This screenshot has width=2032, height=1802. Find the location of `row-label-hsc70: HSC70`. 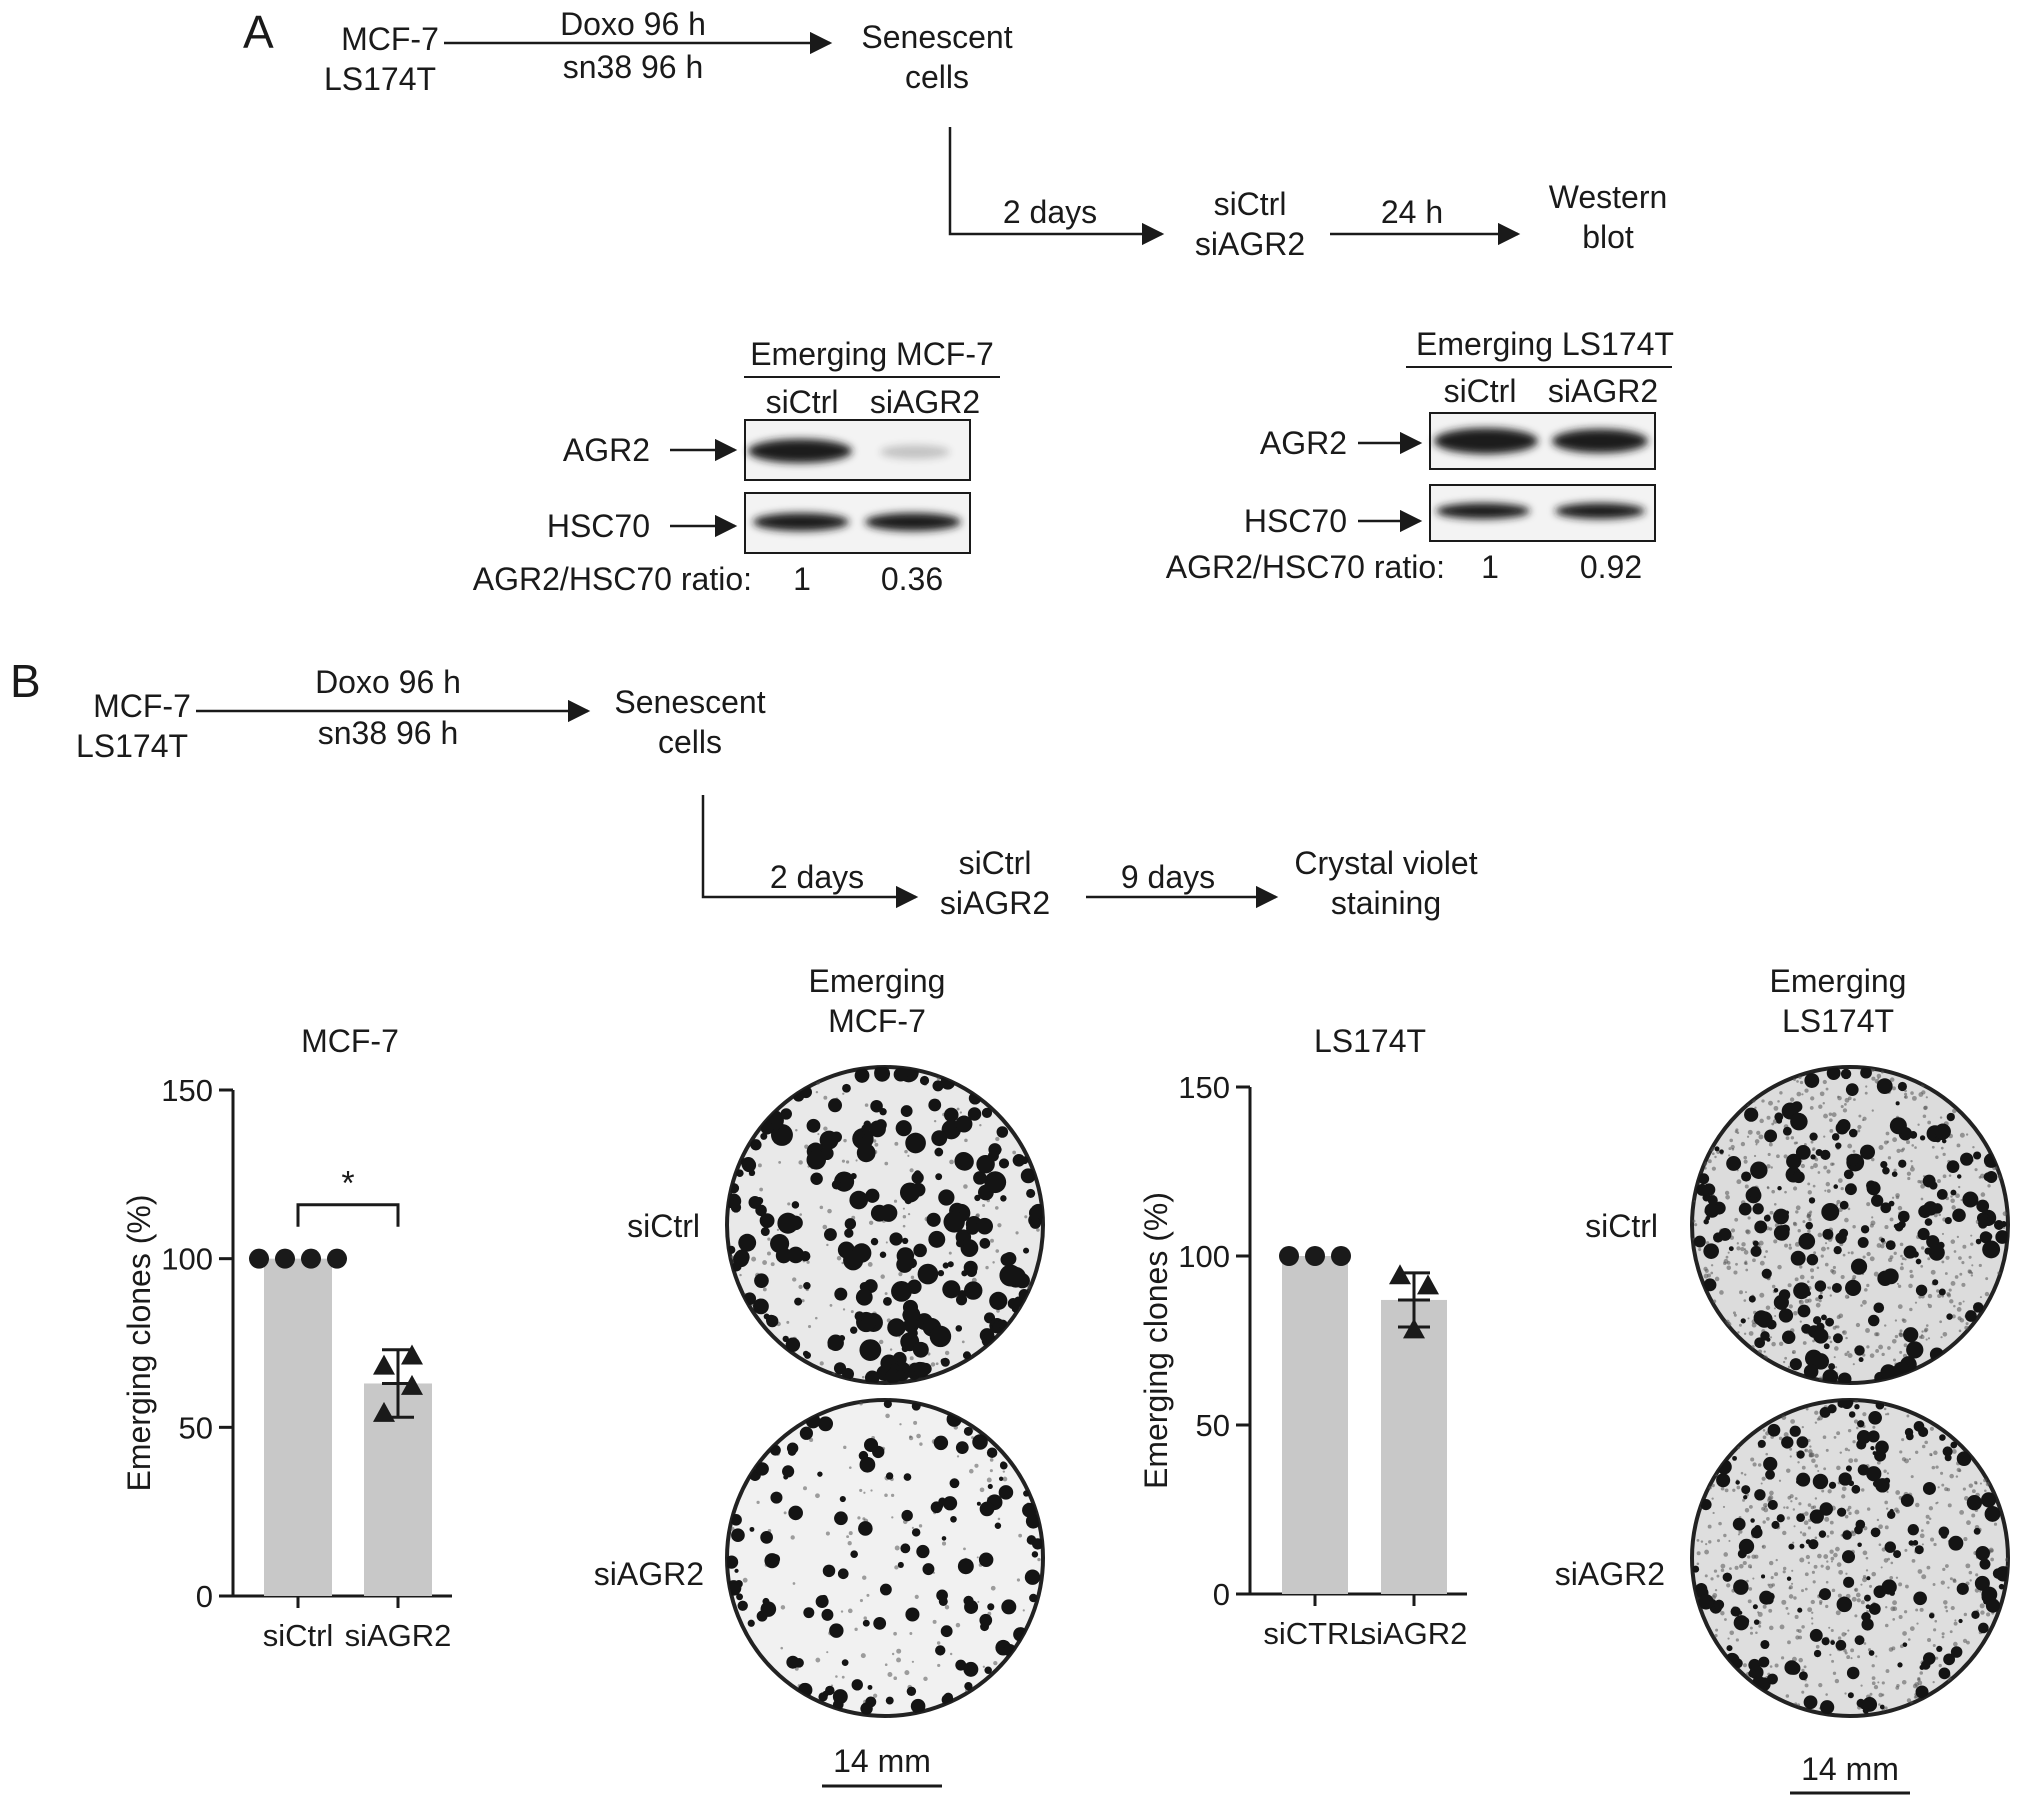

row-label-hsc70: HSC70 is located at coordinates (1295, 521).